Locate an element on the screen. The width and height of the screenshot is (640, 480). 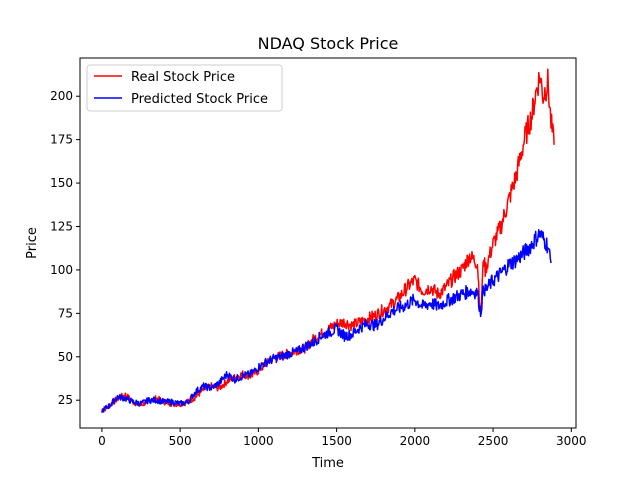
legend-box is located at coordinates (184, 88).